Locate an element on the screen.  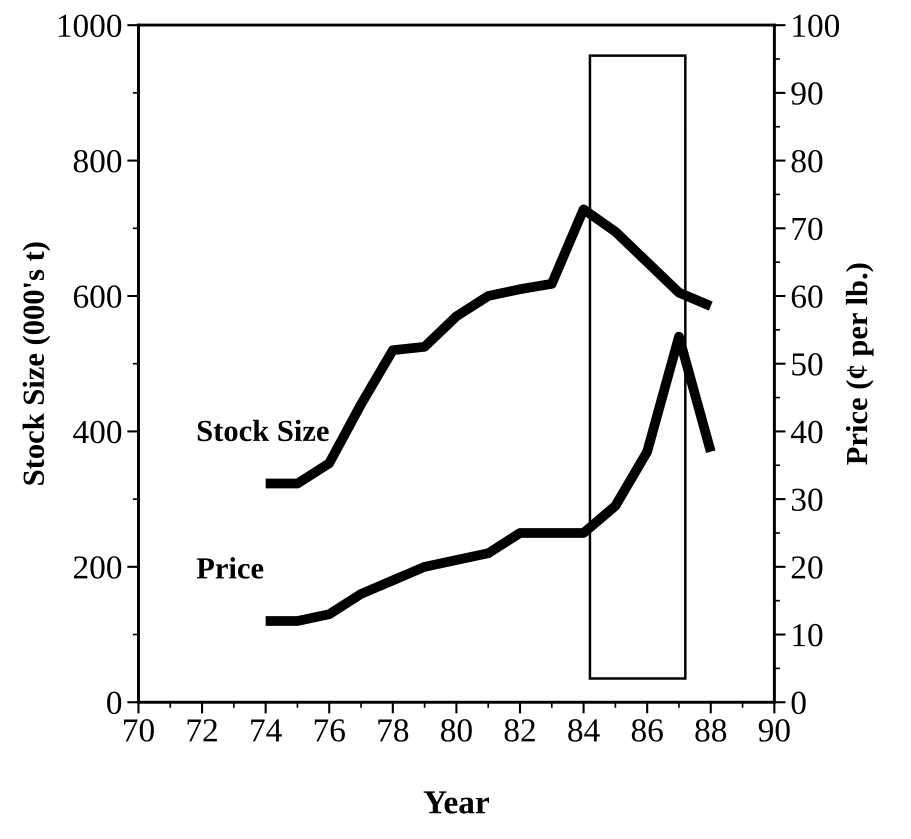
series-label: Stock Size is located at coordinates (263, 431).